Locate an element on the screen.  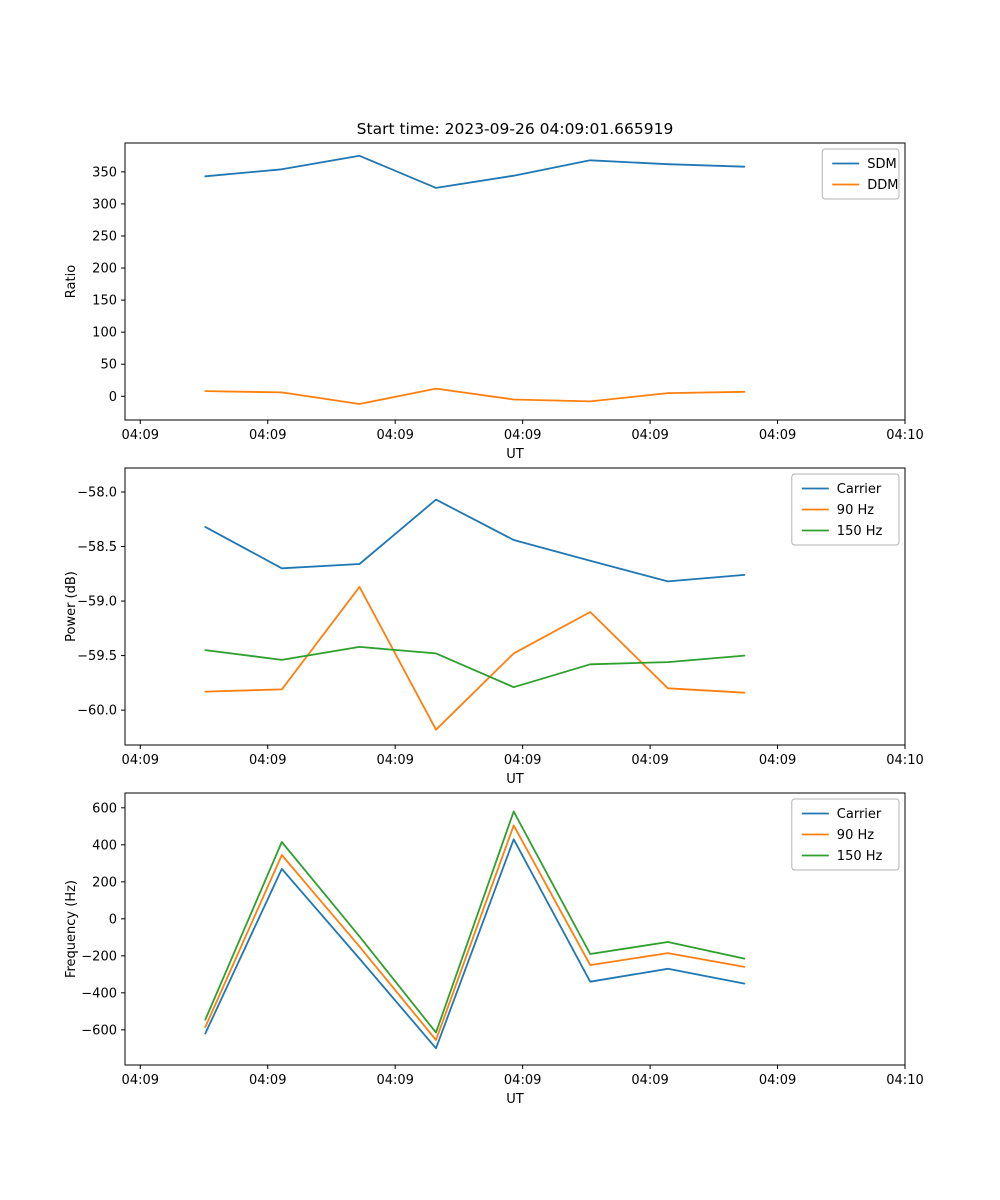
y-axis-label: Frequency (Hz) is located at coordinates (71, 929).